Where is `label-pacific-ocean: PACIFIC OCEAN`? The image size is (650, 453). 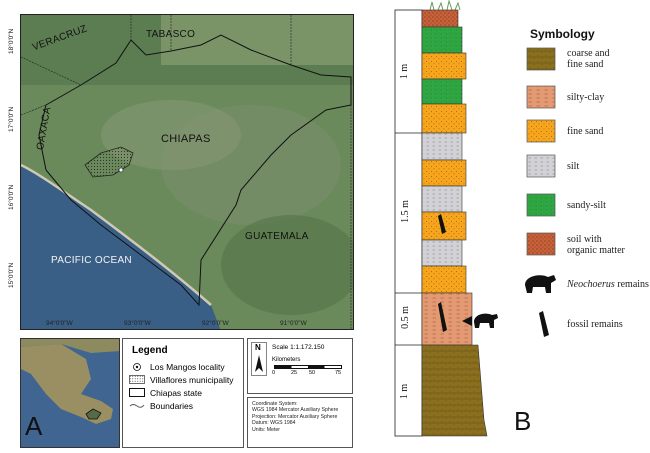
label-pacific-ocean: PACIFIC OCEAN is located at coordinates (91, 260).